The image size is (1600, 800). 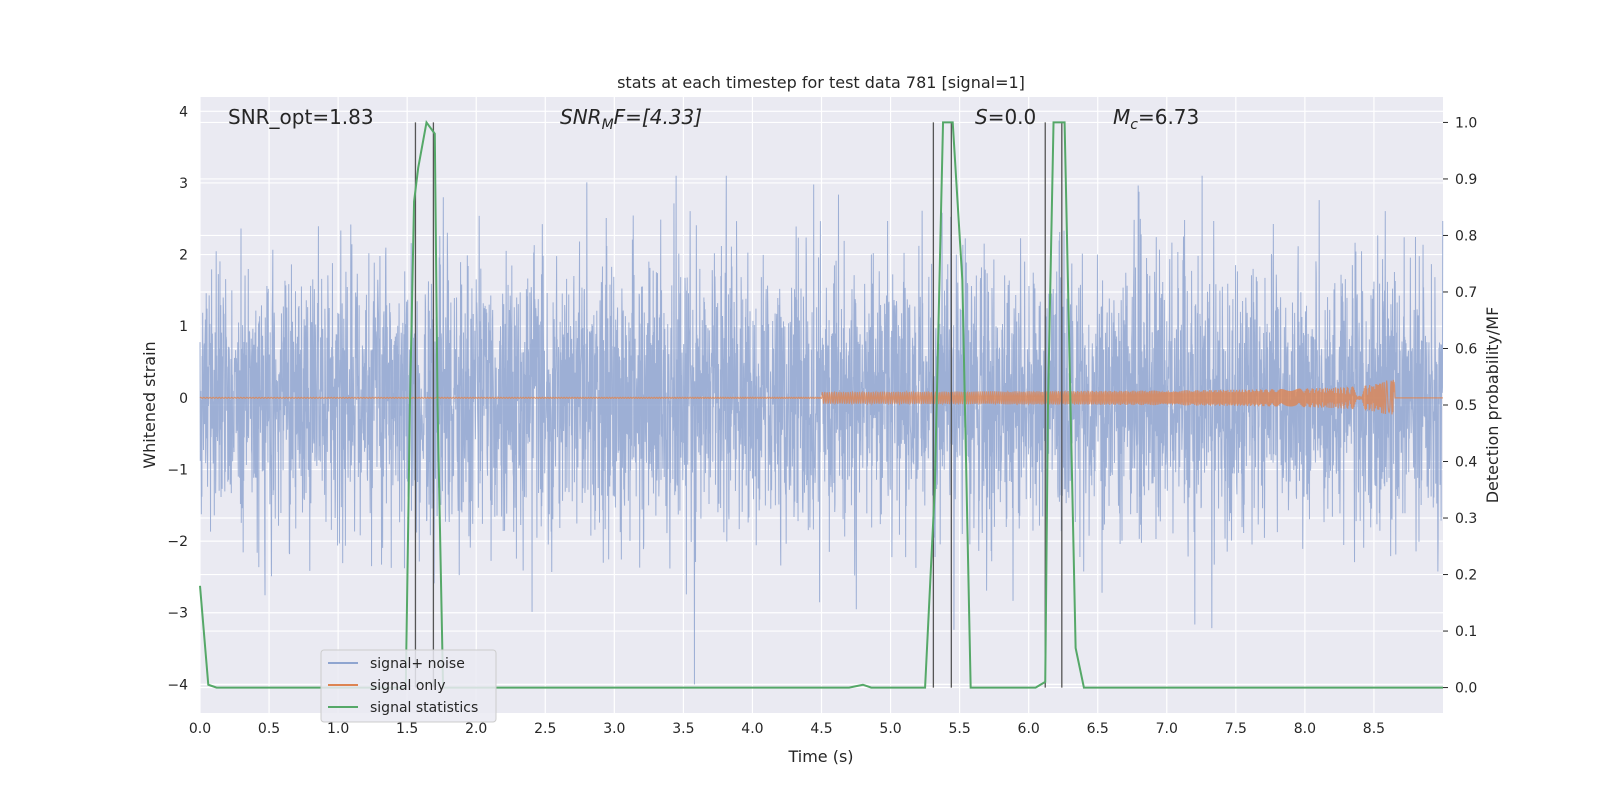 What do you see at coordinates (183, 256) in the screenshot?
I see `y-tick-label: 2` at bounding box center [183, 256].